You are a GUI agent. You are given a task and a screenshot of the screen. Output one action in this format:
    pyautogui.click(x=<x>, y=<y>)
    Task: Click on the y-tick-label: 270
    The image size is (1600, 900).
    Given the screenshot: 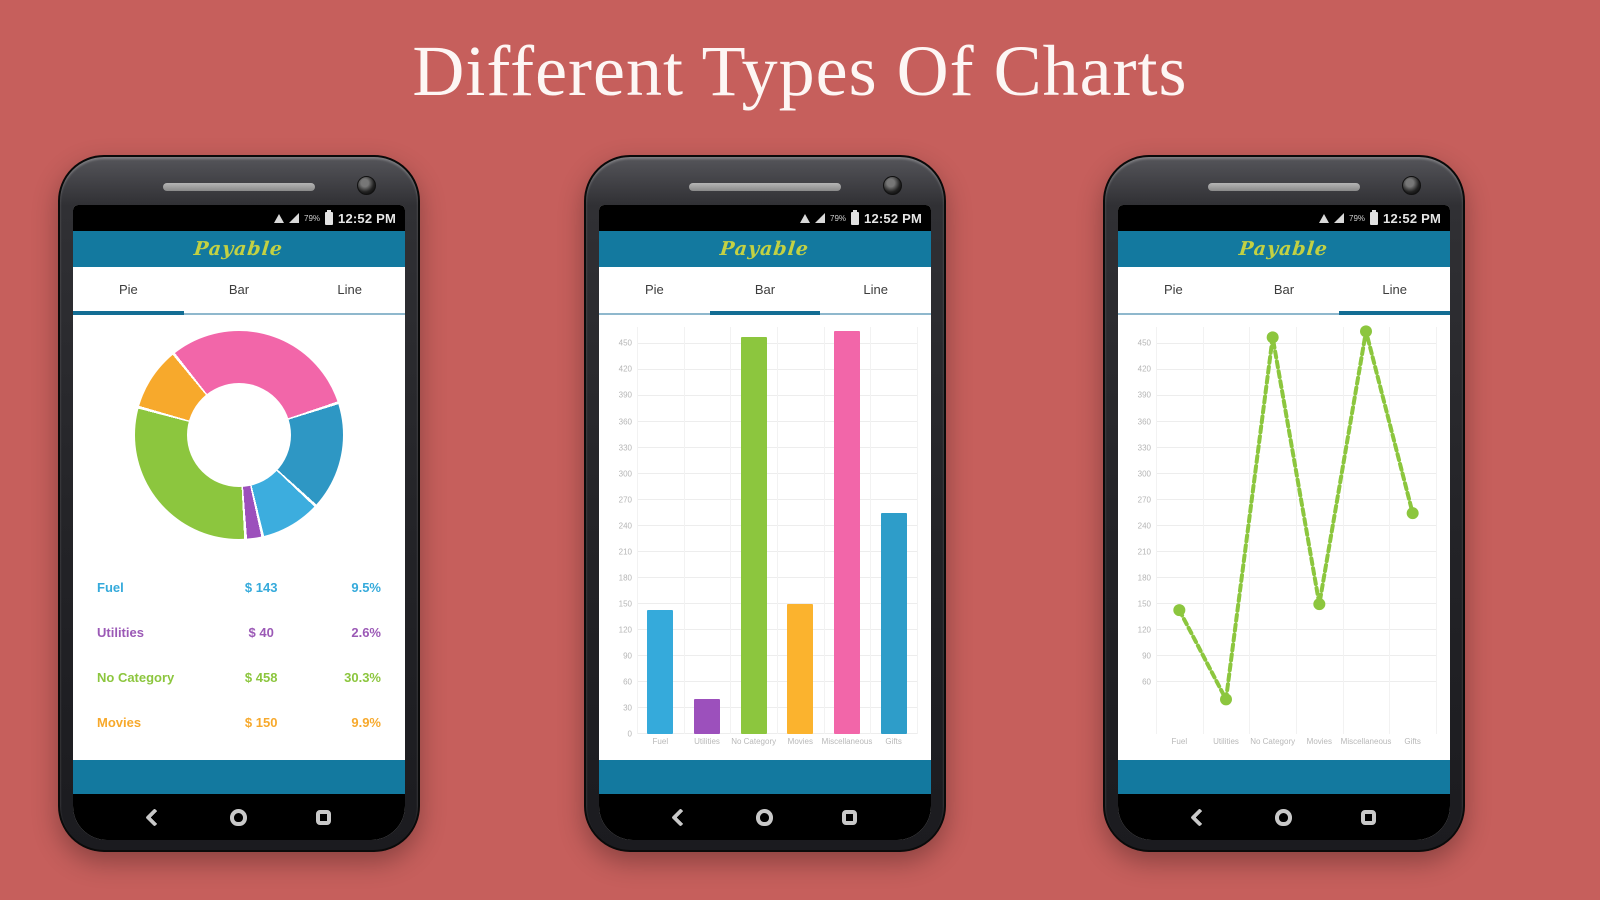 What is the action you would take?
    pyautogui.click(x=625, y=500)
    